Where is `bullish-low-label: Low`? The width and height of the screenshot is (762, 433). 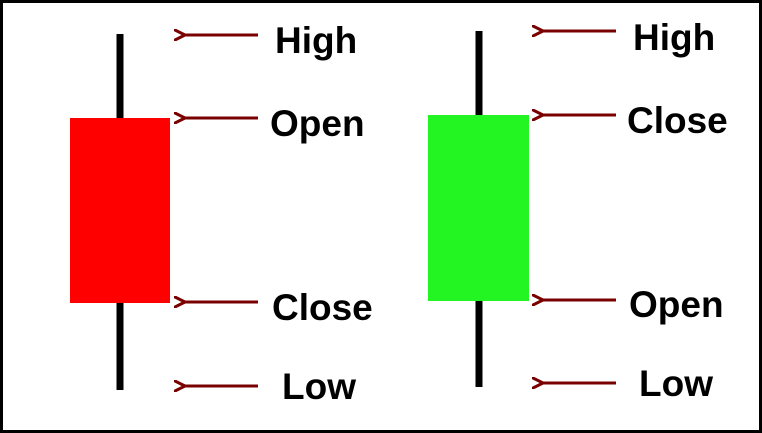
bullish-low-label: Low is located at coordinates (676, 383).